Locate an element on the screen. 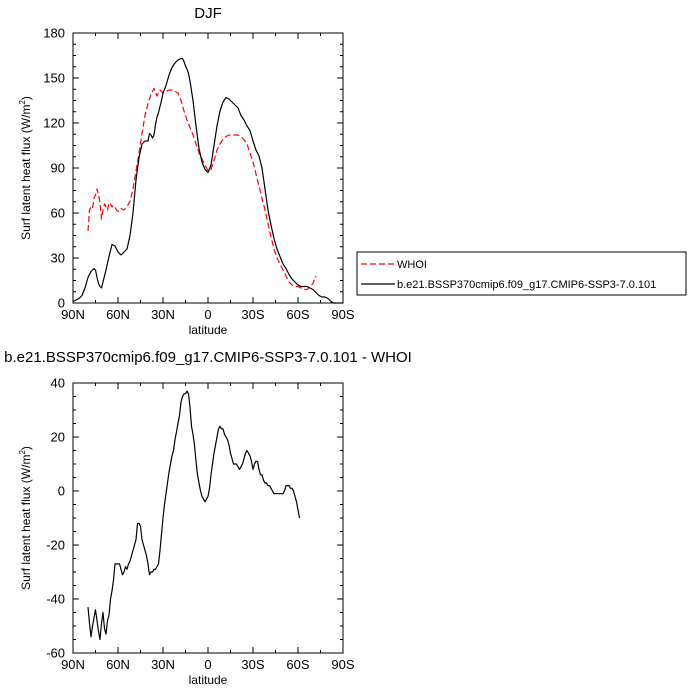  top-y-axis-label-close: ) is located at coordinates (26, 98).